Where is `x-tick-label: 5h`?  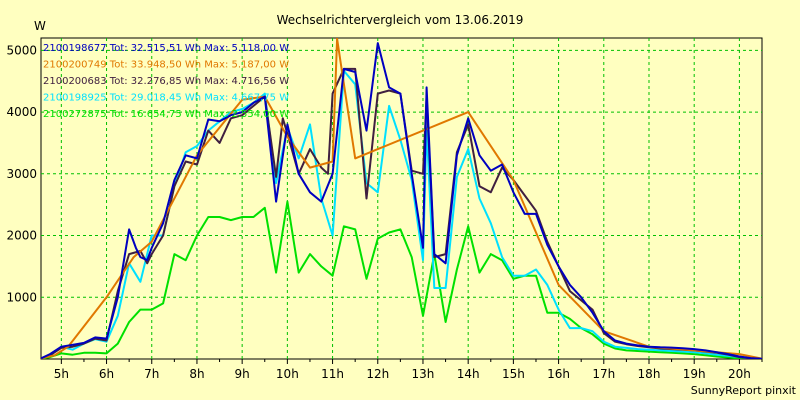
x-tick-label: 5h is located at coordinates (61, 374).